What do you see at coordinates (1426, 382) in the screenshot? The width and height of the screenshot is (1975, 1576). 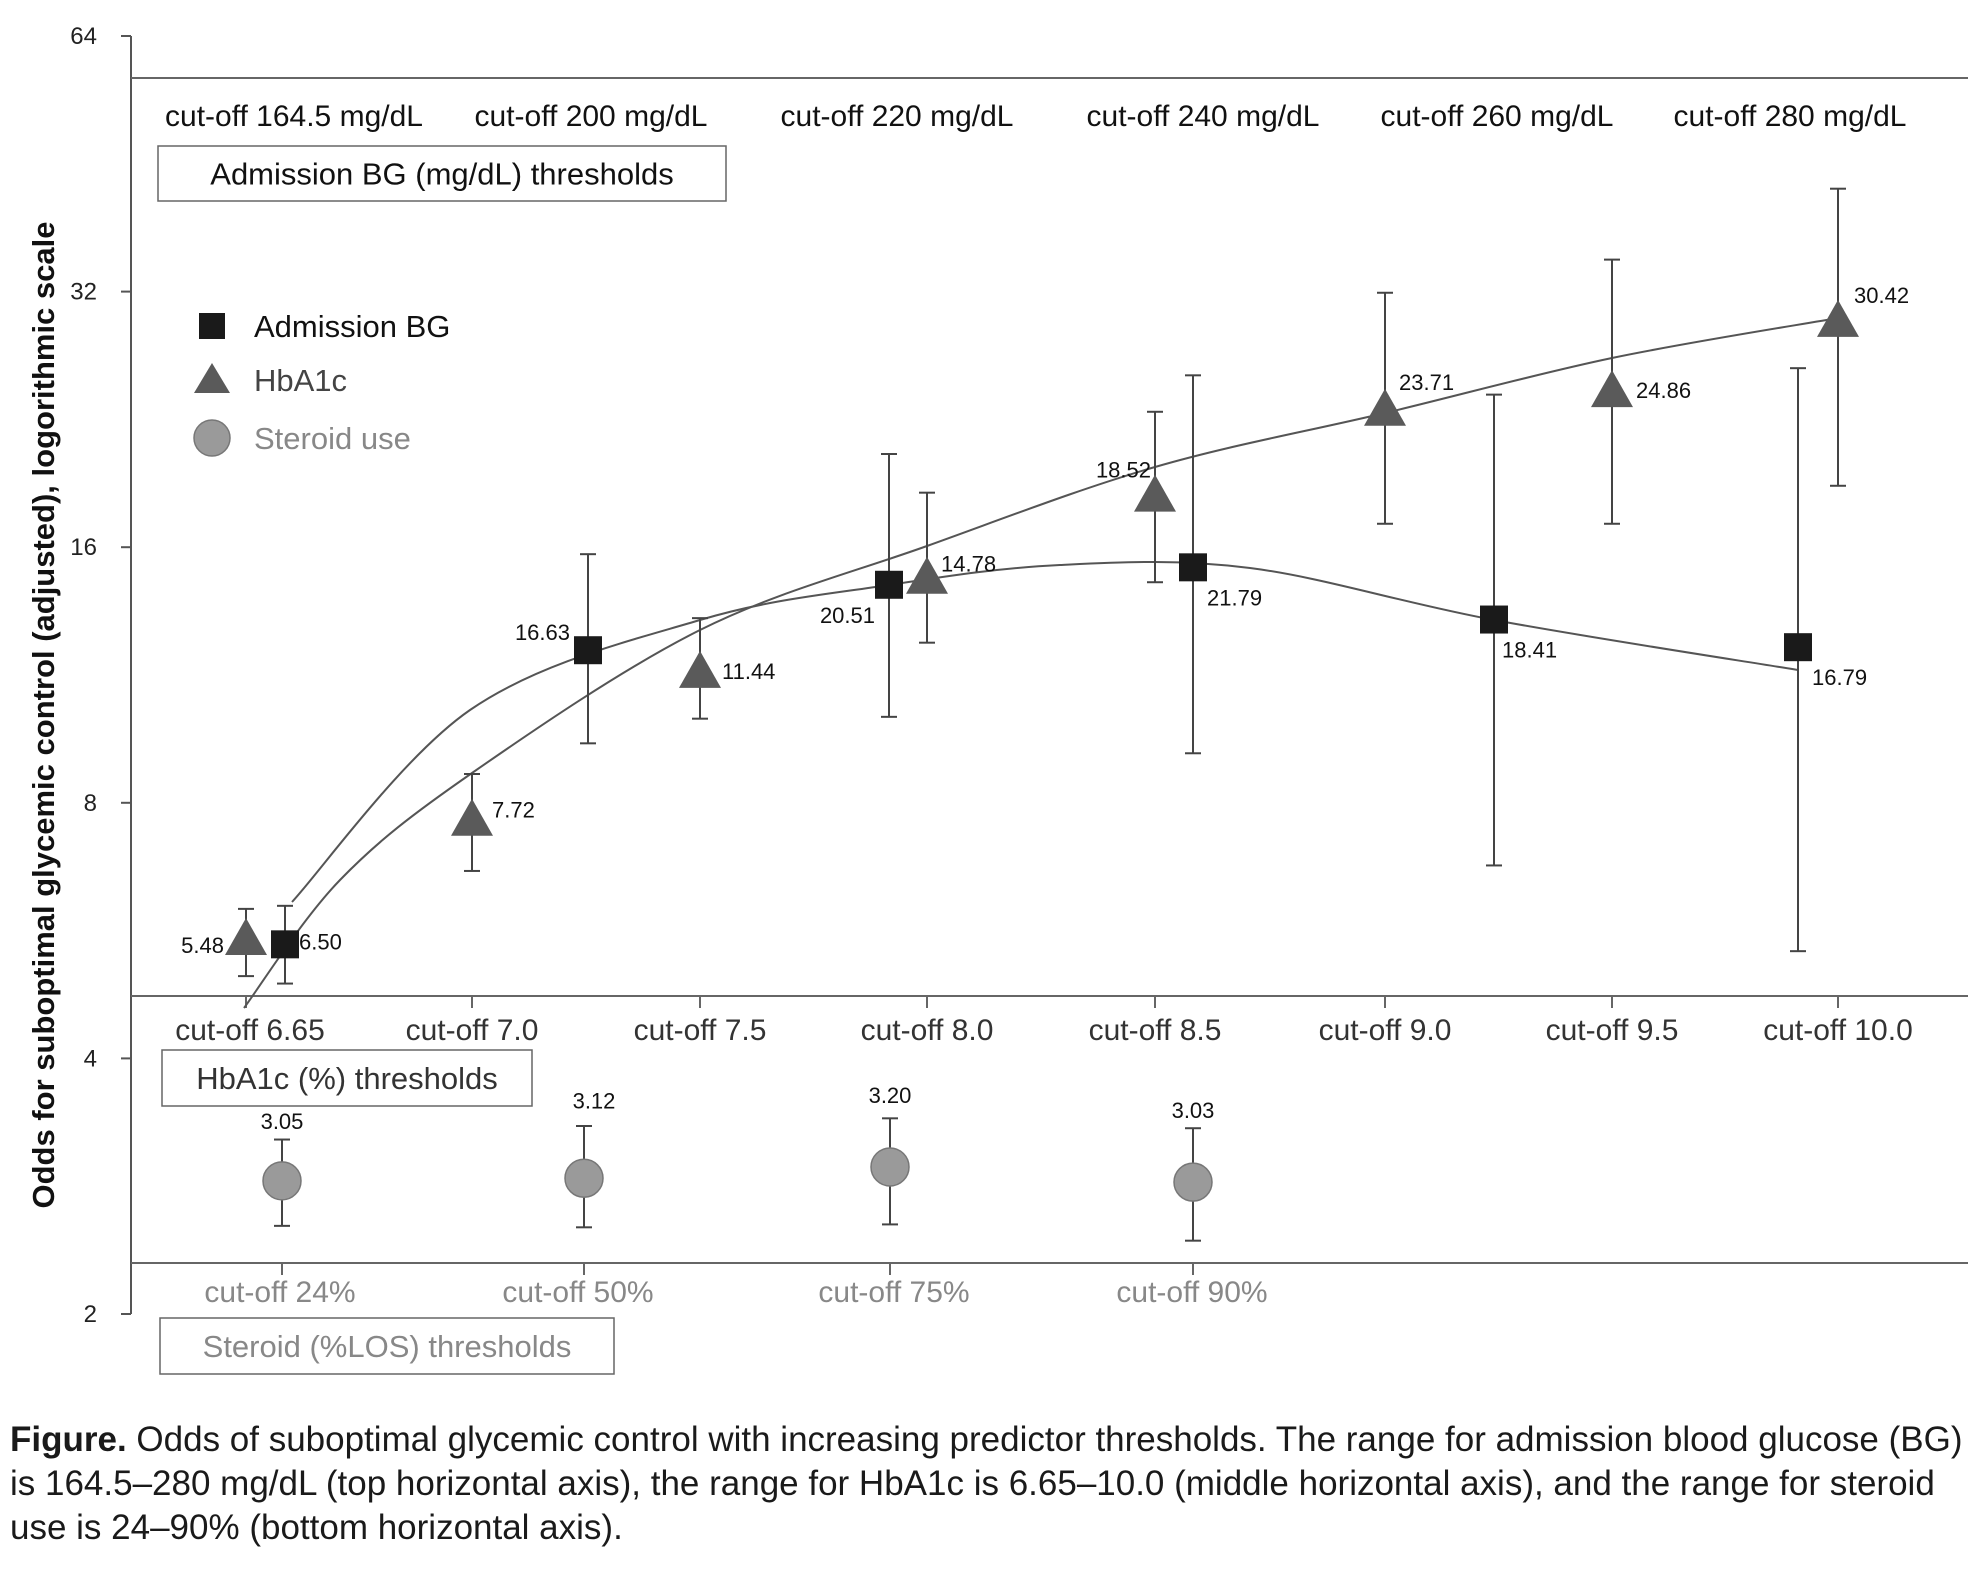 I see `hba1c-data-label: 23.71` at bounding box center [1426, 382].